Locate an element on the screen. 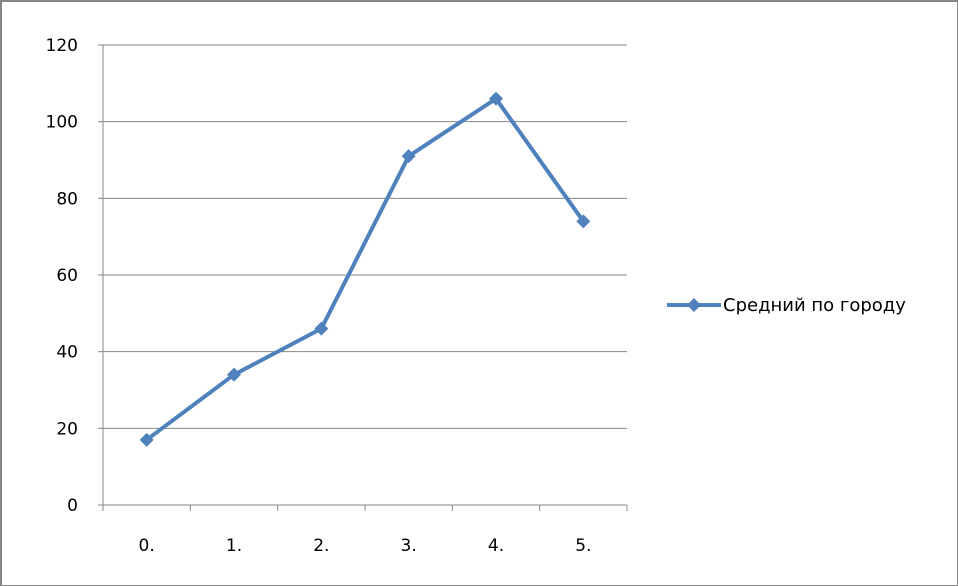  y-tick-label: 80 is located at coordinates (67, 199).